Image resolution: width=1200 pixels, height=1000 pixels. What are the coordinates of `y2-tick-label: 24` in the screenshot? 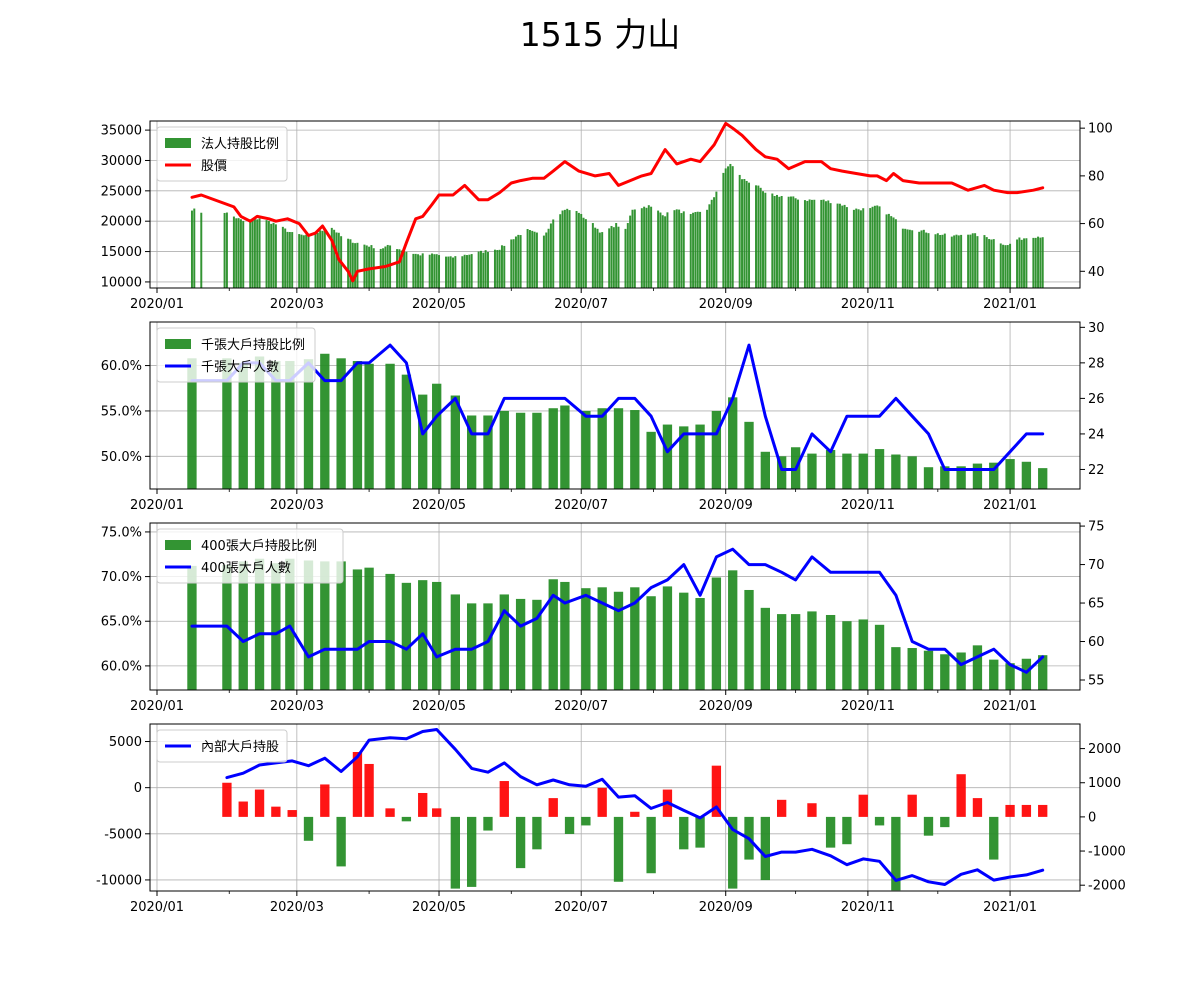 It's located at (1096, 434).